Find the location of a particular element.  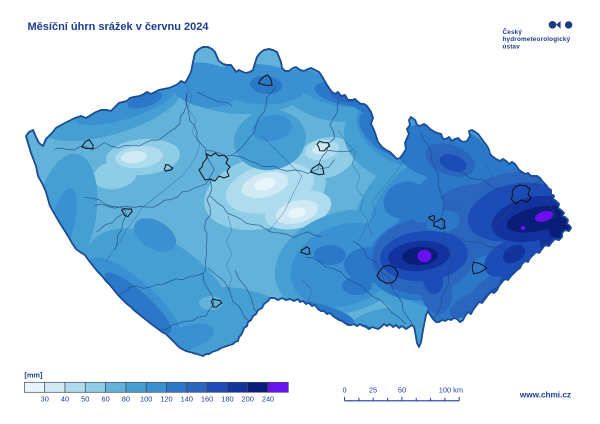

svg-text: hydrometeorologický is located at coordinates (537, 39).